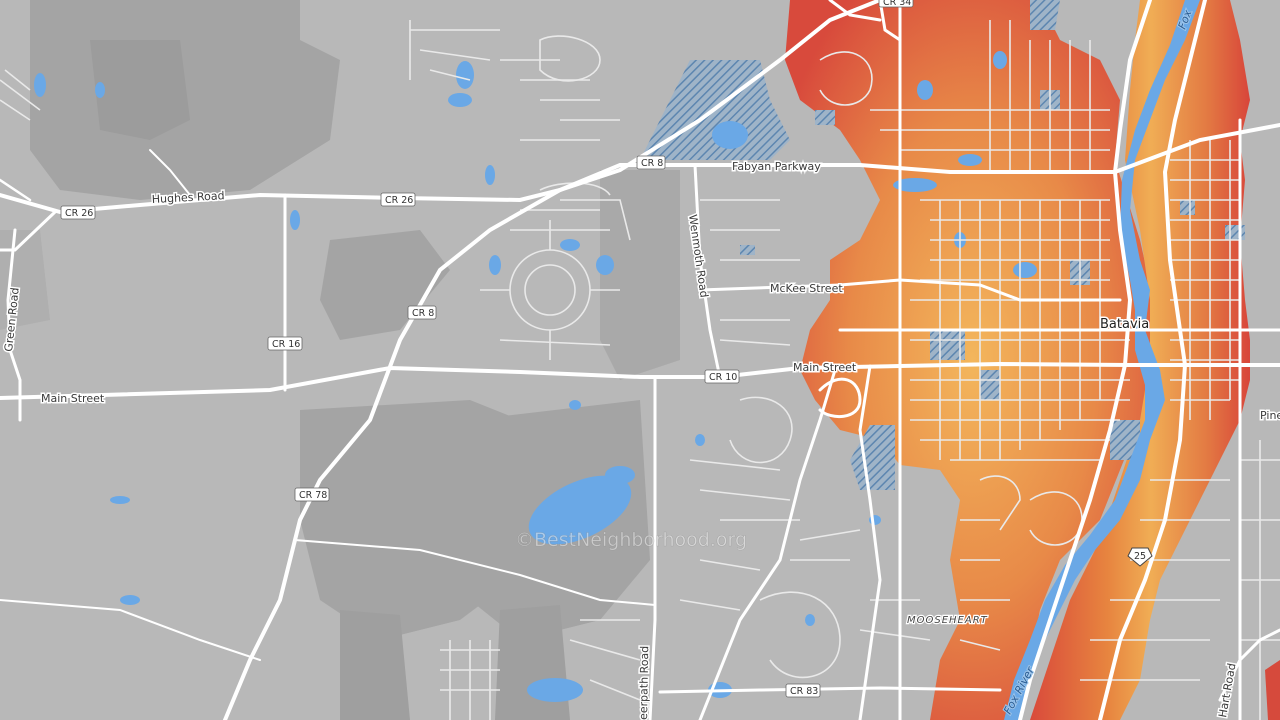 This screenshot has height=720, width=1280. What do you see at coordinates (14, 325) in the screenshot?
I see `road-green` at bounding box center [14, 325].